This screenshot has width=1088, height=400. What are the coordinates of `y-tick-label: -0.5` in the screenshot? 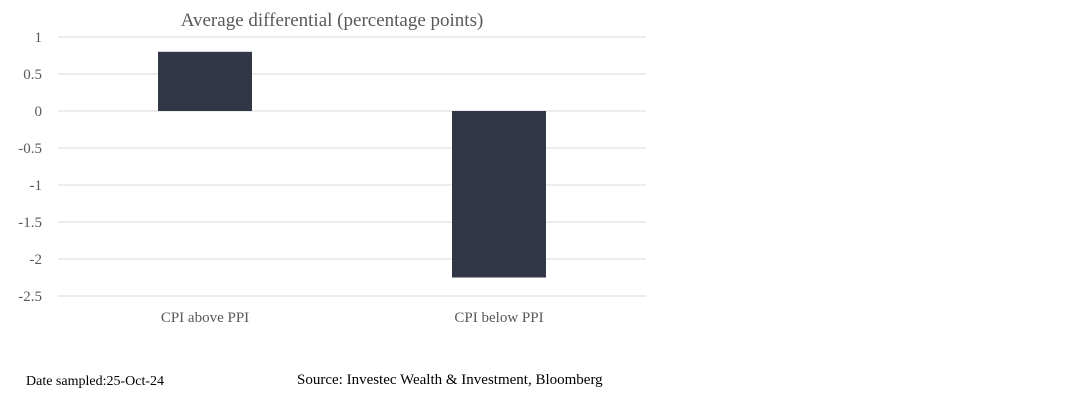 It's located at (30, 149).